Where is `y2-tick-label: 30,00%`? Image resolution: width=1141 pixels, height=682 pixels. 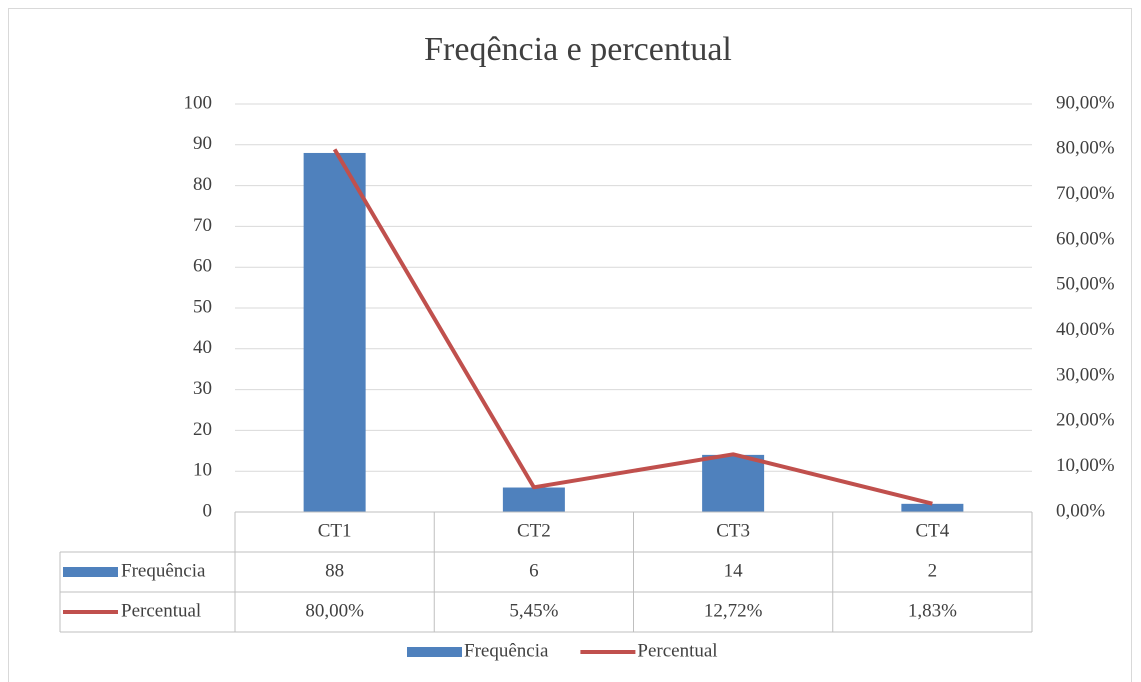
y2-tick-label: 30,00% is located at coordinates (1085, 374).